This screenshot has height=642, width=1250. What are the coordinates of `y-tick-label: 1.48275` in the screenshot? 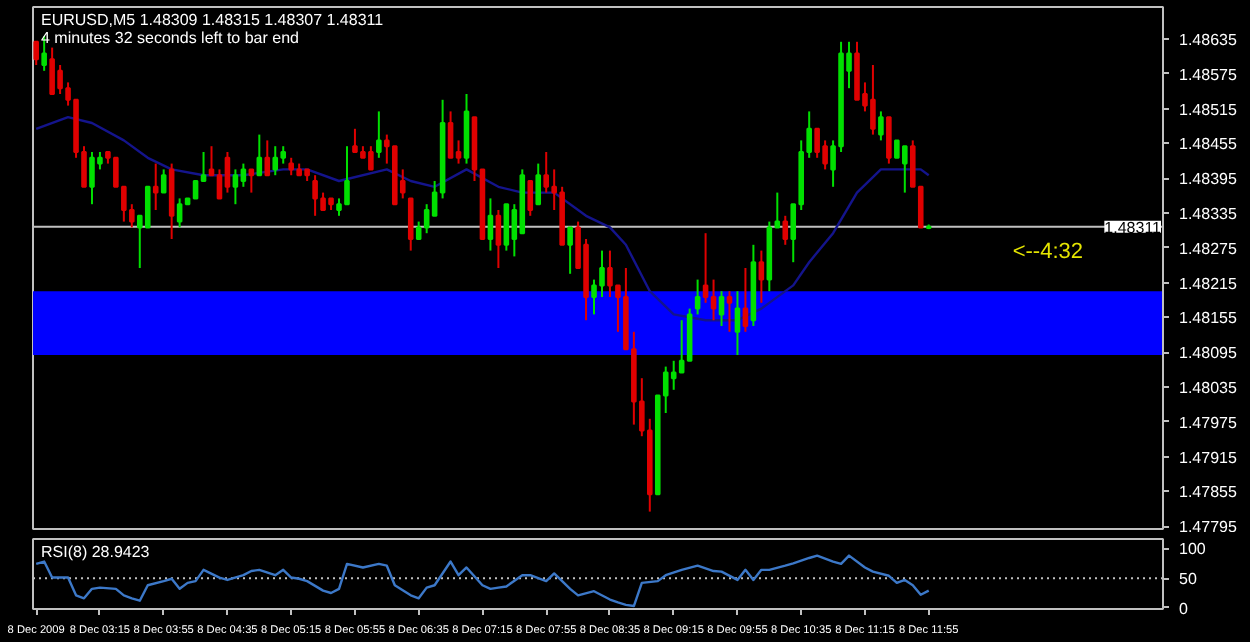 It's located at (1208, 248).